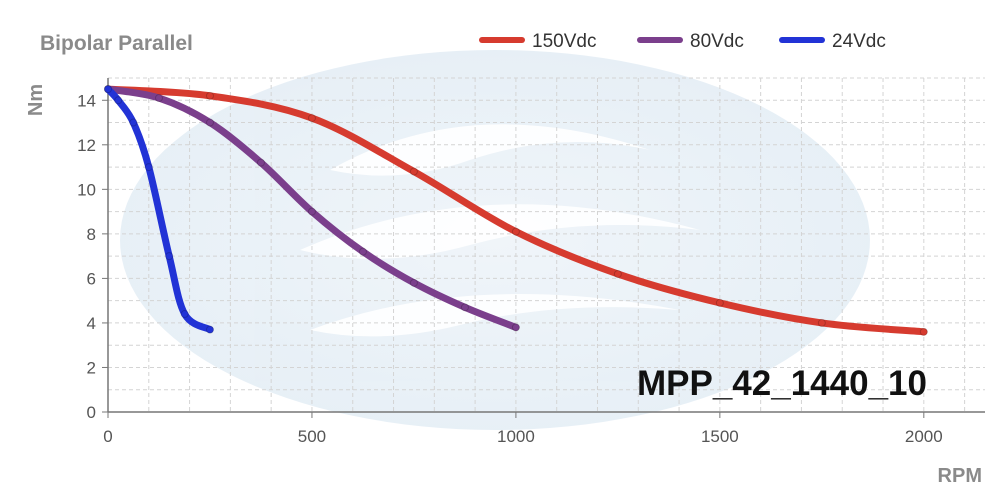 The height and width of the screenshot is (499, 1000). What do you see at coordinates (86, 189) in the screenshot?
I see `y-tick-label: 10` at bounding box center [86, 189].